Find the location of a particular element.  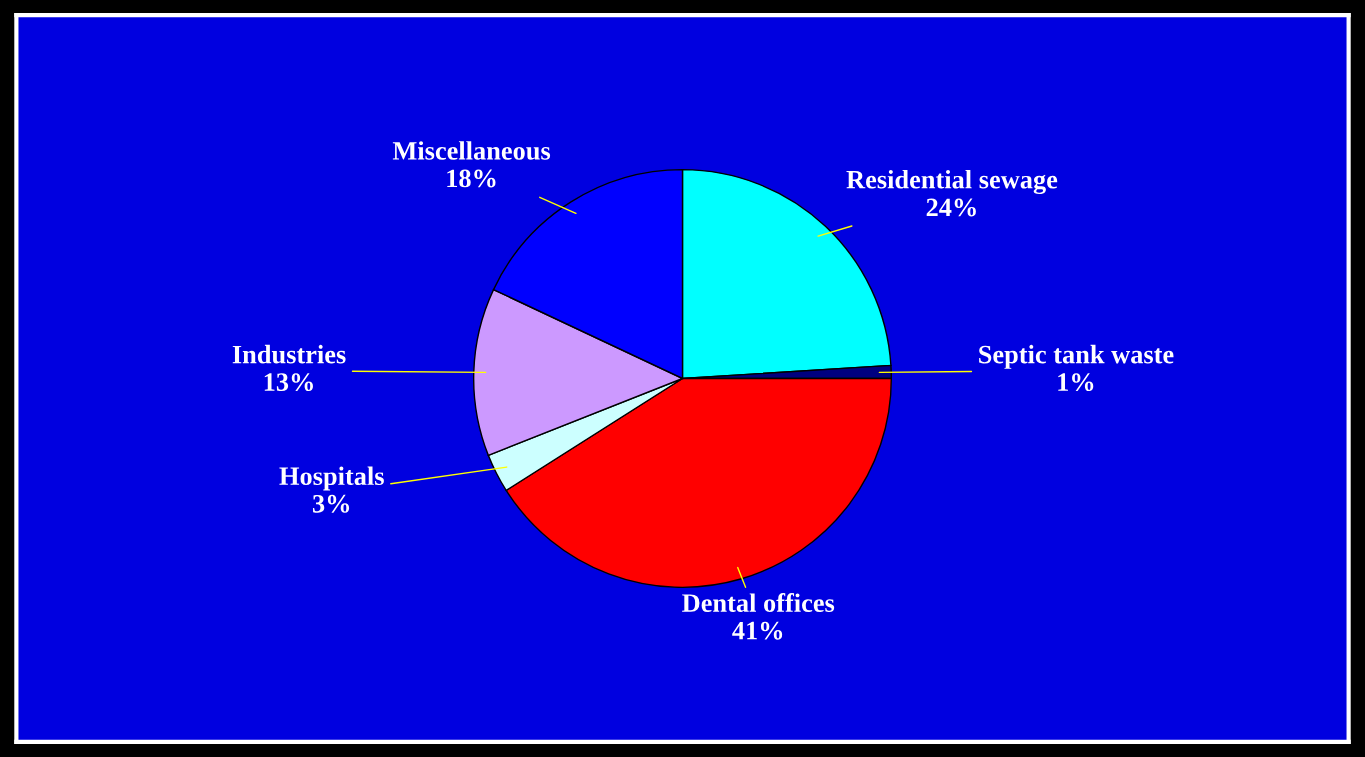

slice-label: Hospitals is located at coordinates (331, 478).